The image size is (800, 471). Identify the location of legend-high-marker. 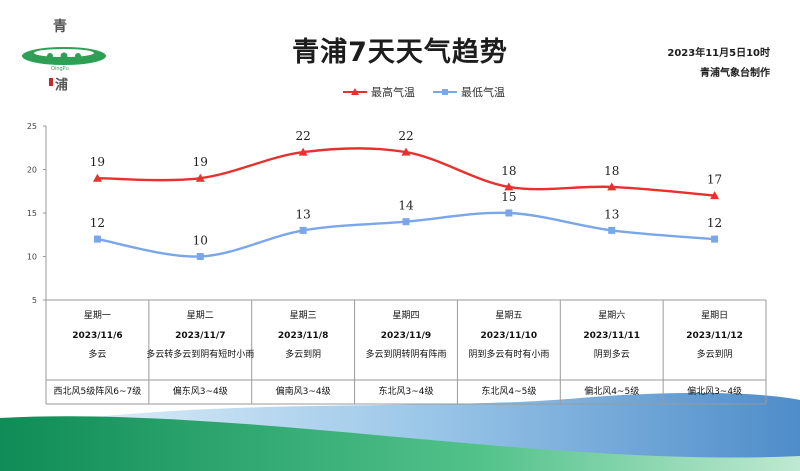
(355, 91).